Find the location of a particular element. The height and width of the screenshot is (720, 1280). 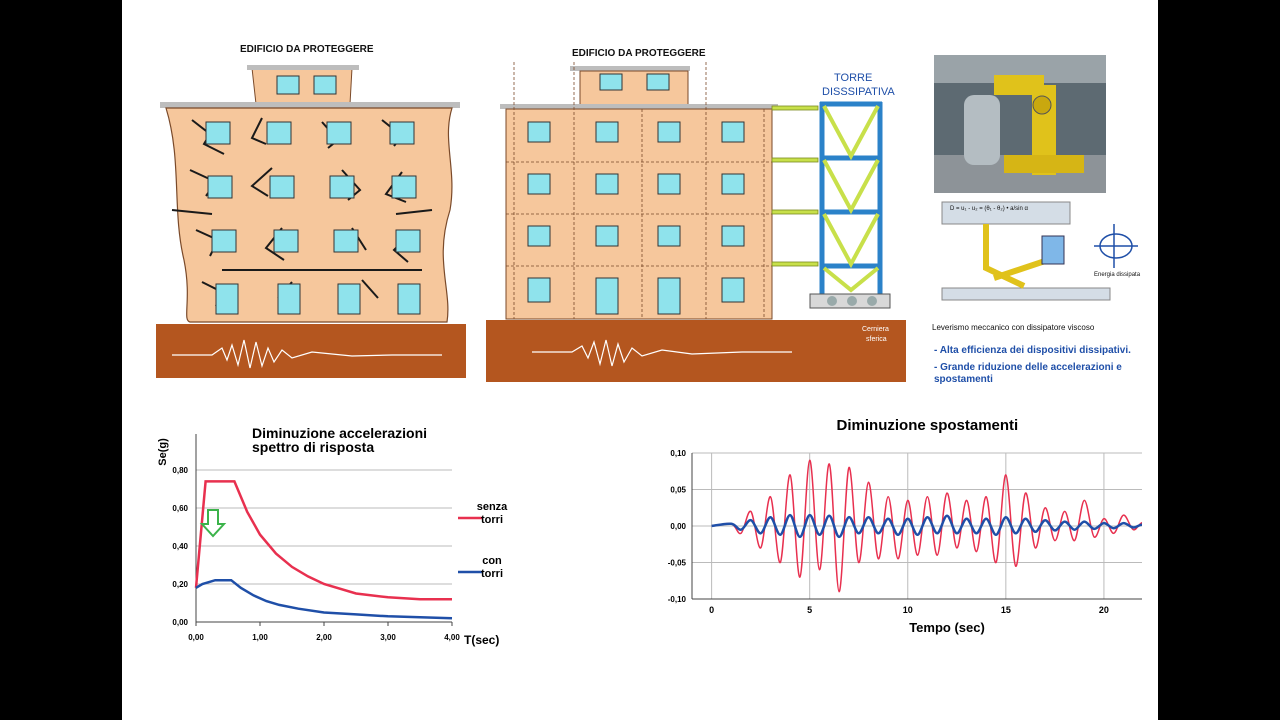

foundation-label-line1: Cerniera is located at coordinates (875, 329).